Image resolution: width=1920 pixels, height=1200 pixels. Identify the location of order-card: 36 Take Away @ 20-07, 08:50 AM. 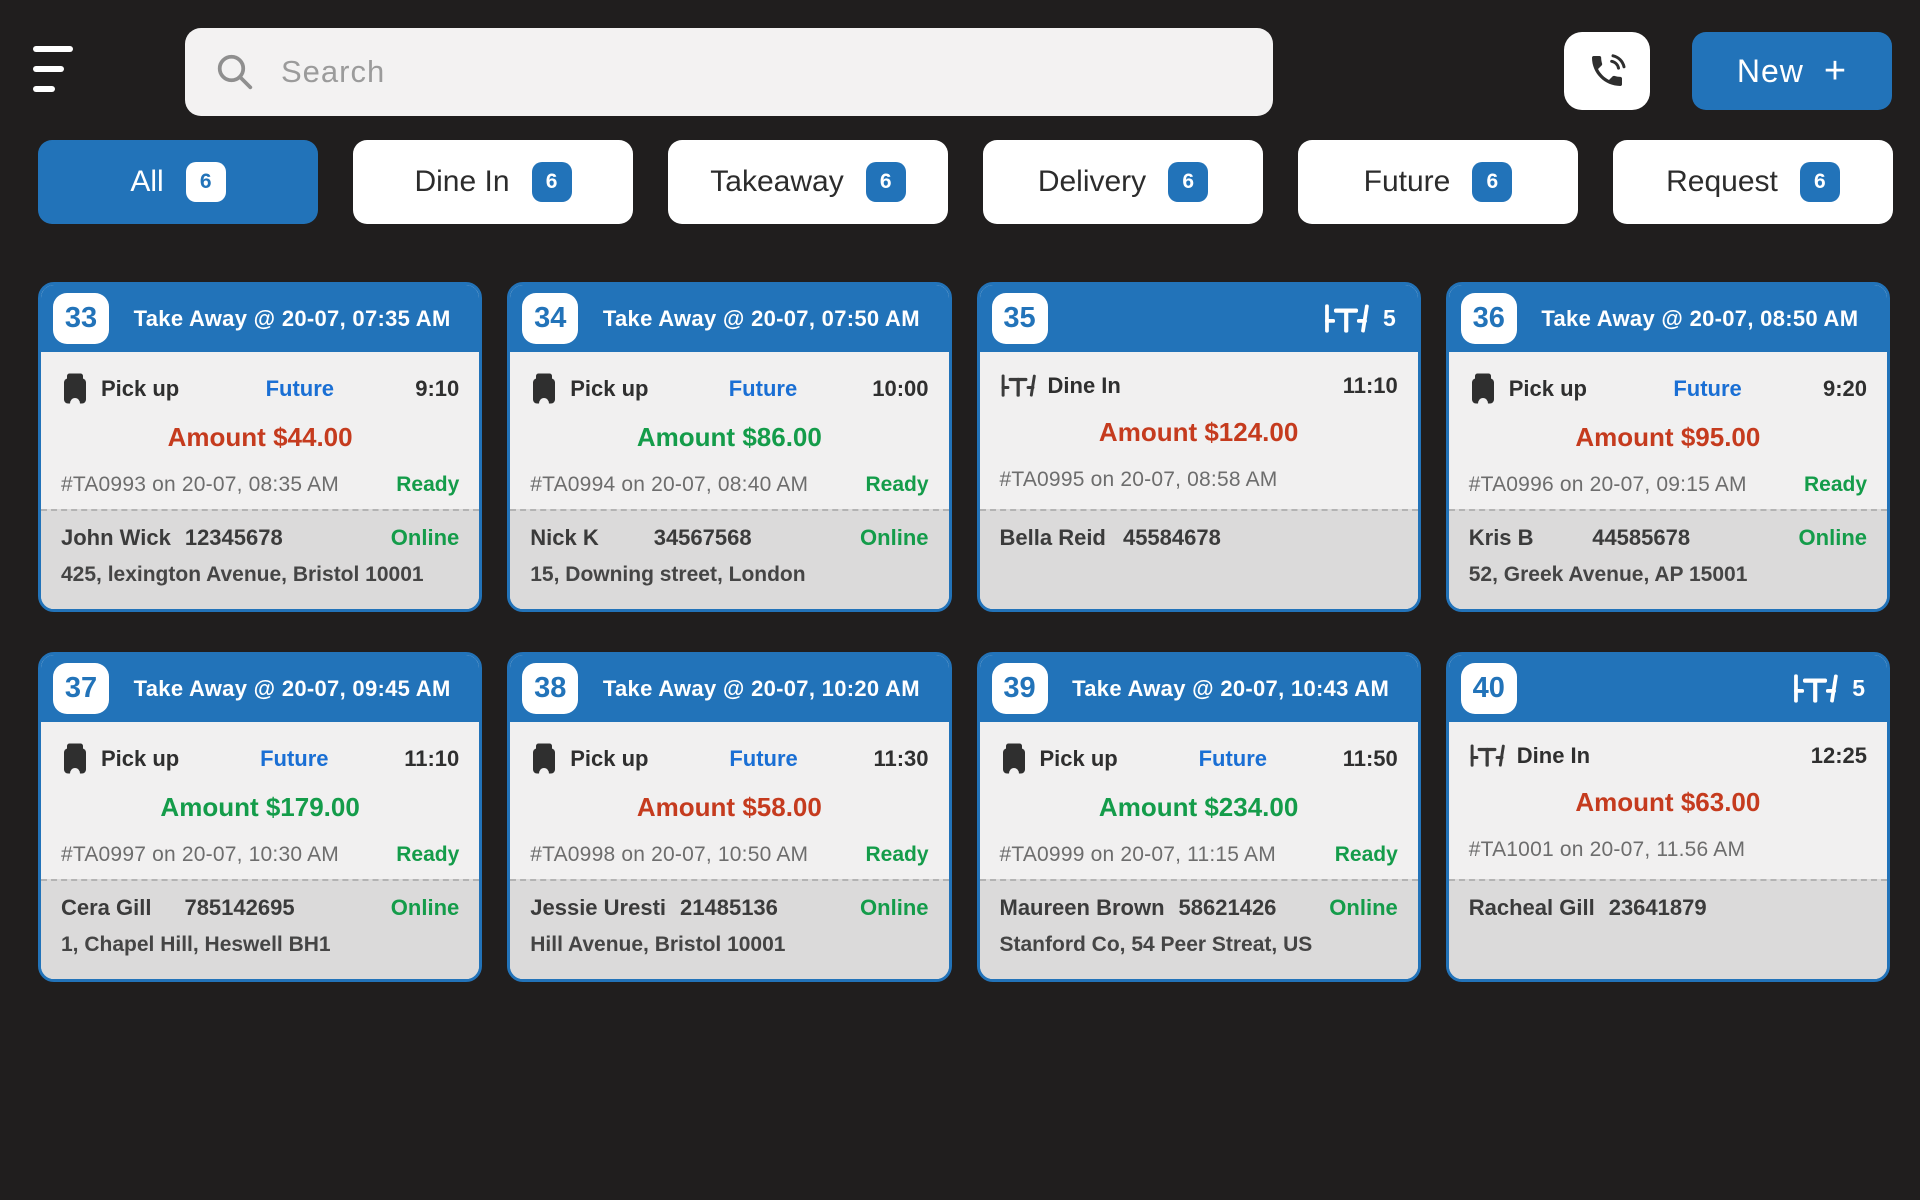
(1667, 447).